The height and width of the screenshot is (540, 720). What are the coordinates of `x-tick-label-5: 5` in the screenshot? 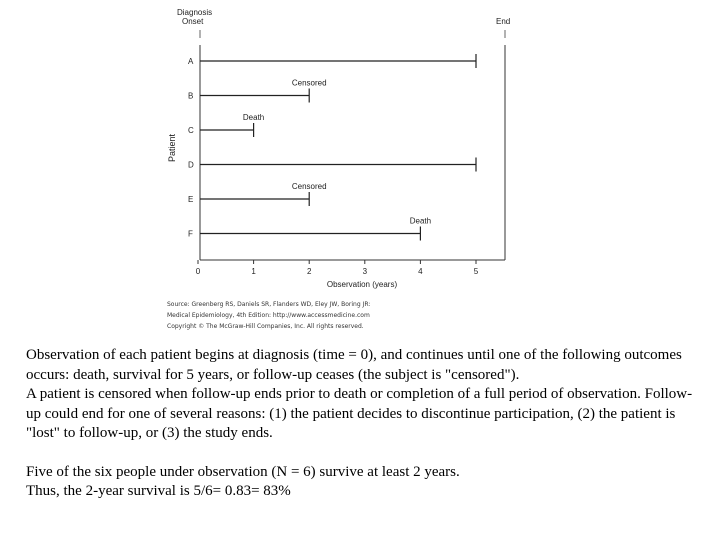 It's located at (476, 271).